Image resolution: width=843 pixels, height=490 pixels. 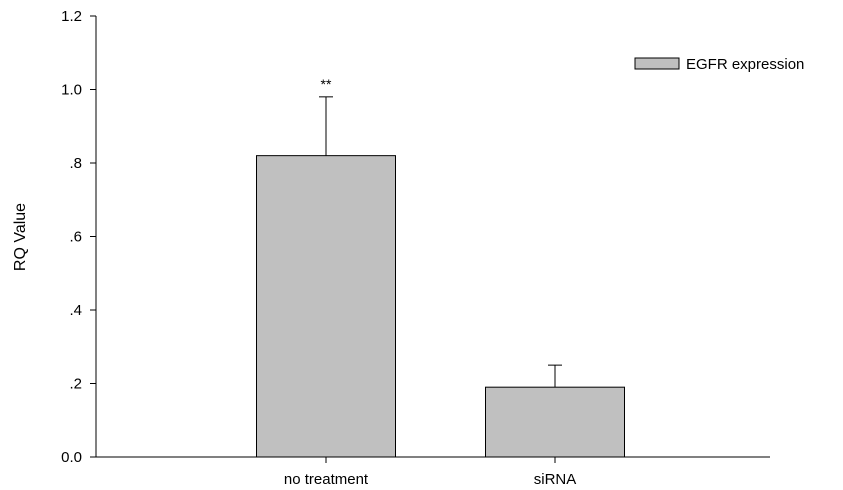 I want to click on legend: EGFR expression, so click(x=719, y=64).